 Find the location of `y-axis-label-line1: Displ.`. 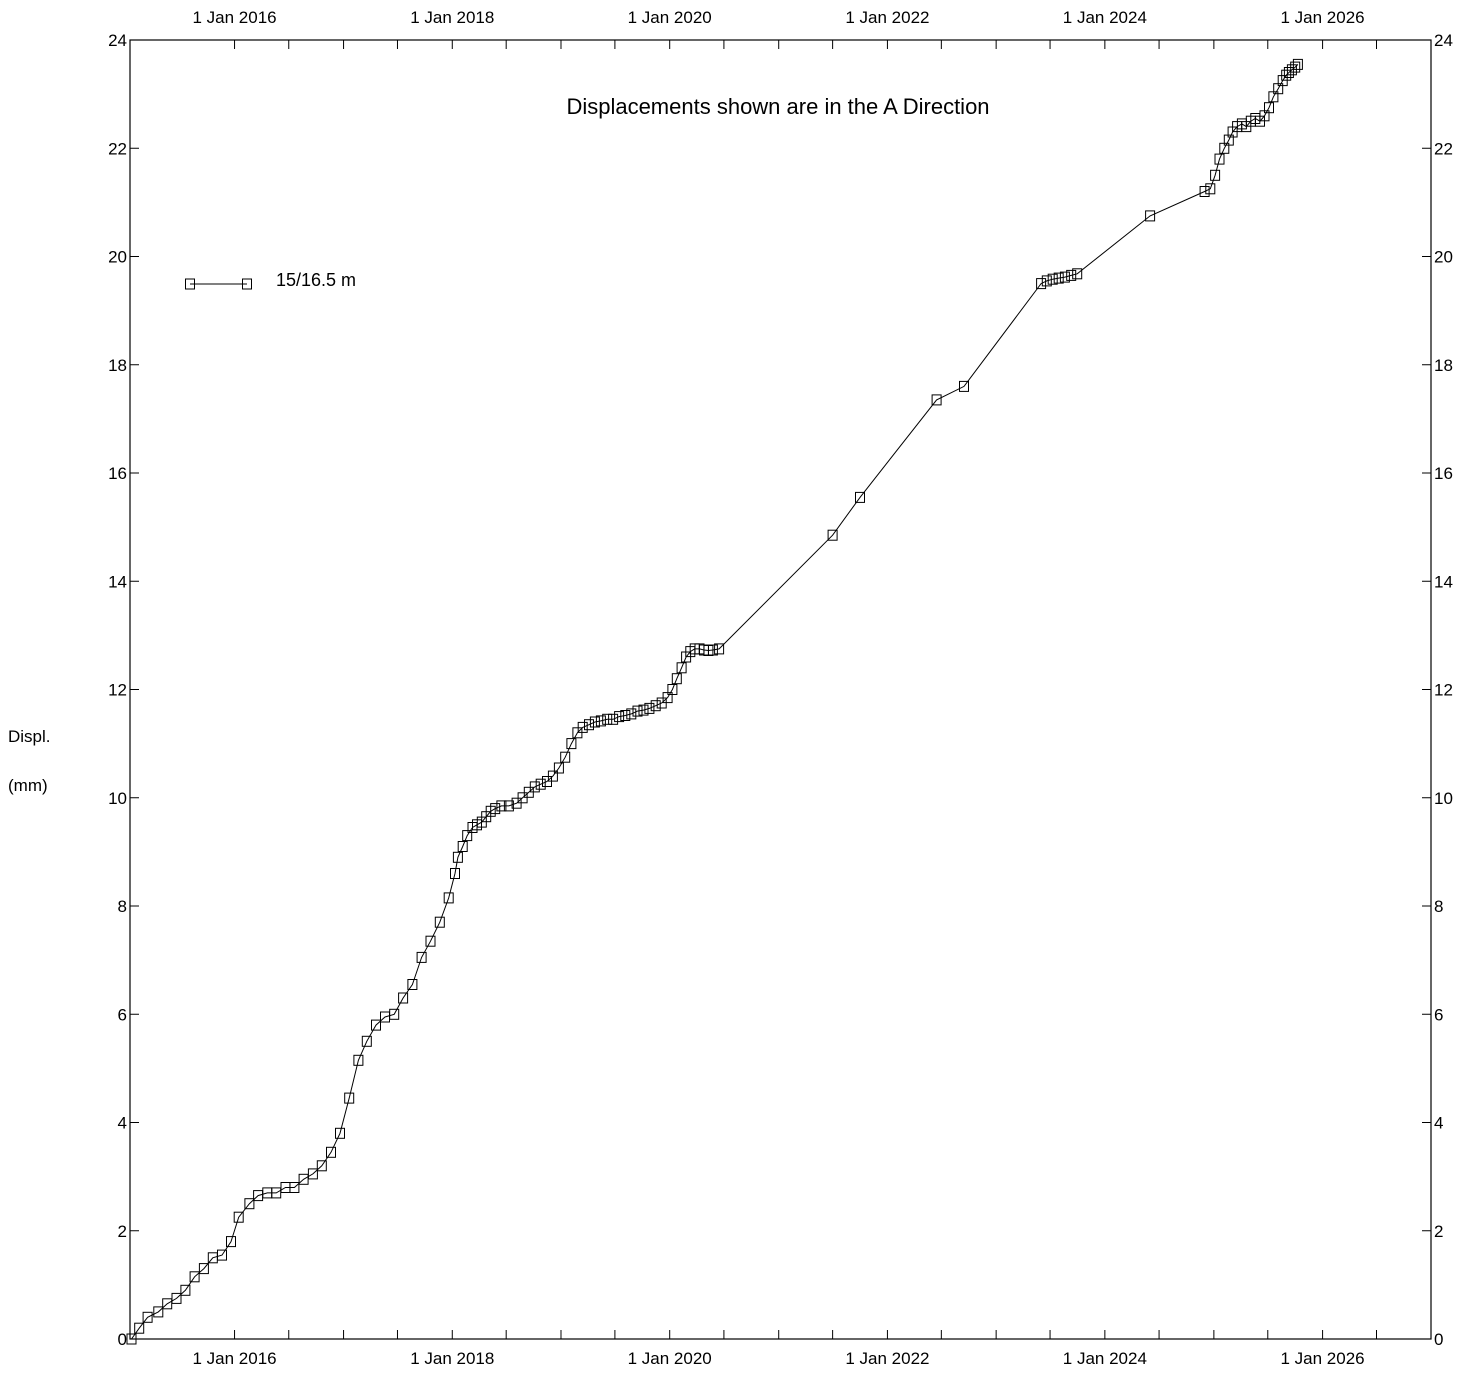

y-axis-label-line1: Displ. is located at coordinates (29, 736).